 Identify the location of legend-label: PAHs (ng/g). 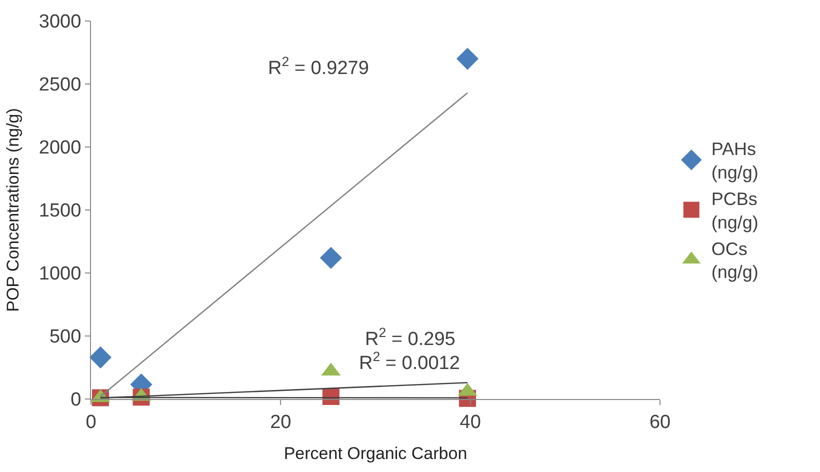
(734, 161).